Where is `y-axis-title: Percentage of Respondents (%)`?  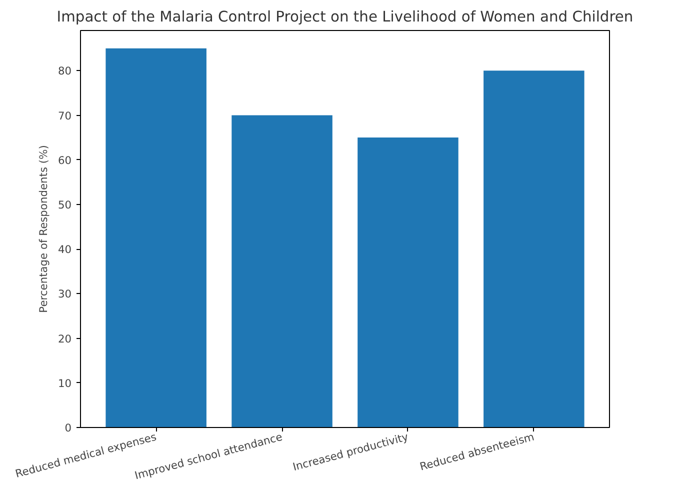
y-axis-title: Percentage of Respondents (%) is located at coordinates (43, 229).